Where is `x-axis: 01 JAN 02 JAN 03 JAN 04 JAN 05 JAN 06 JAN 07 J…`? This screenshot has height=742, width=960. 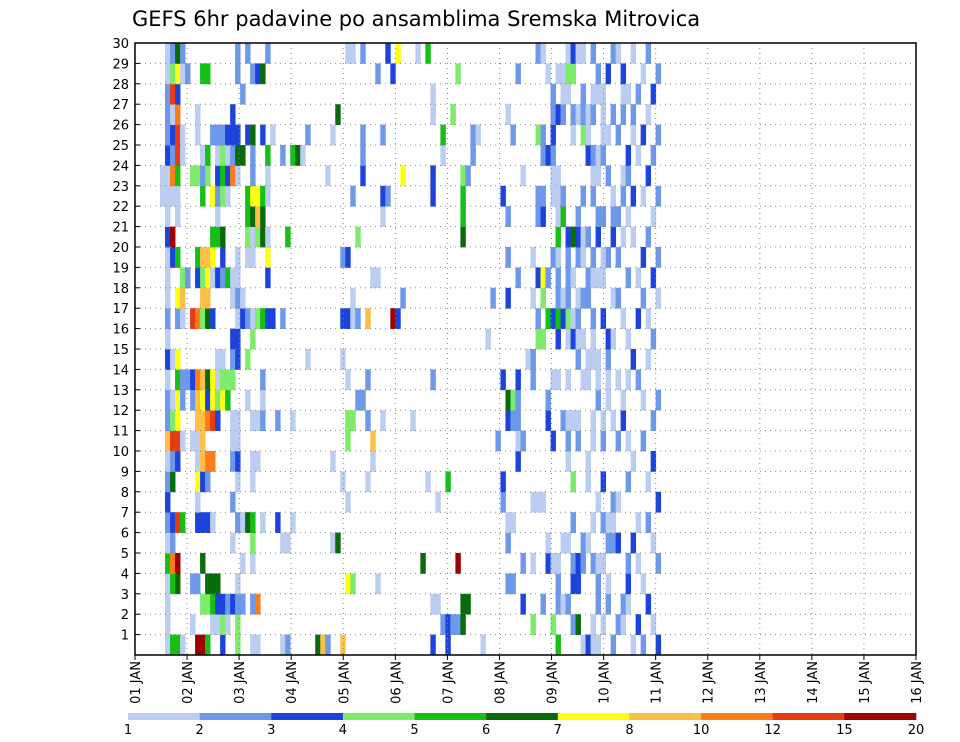
x-axis: 01 JAN 02 JAN 03 JAN 04 JAN 05 JAN 06 JAN 07 J… is located at coordinates (527, 679).